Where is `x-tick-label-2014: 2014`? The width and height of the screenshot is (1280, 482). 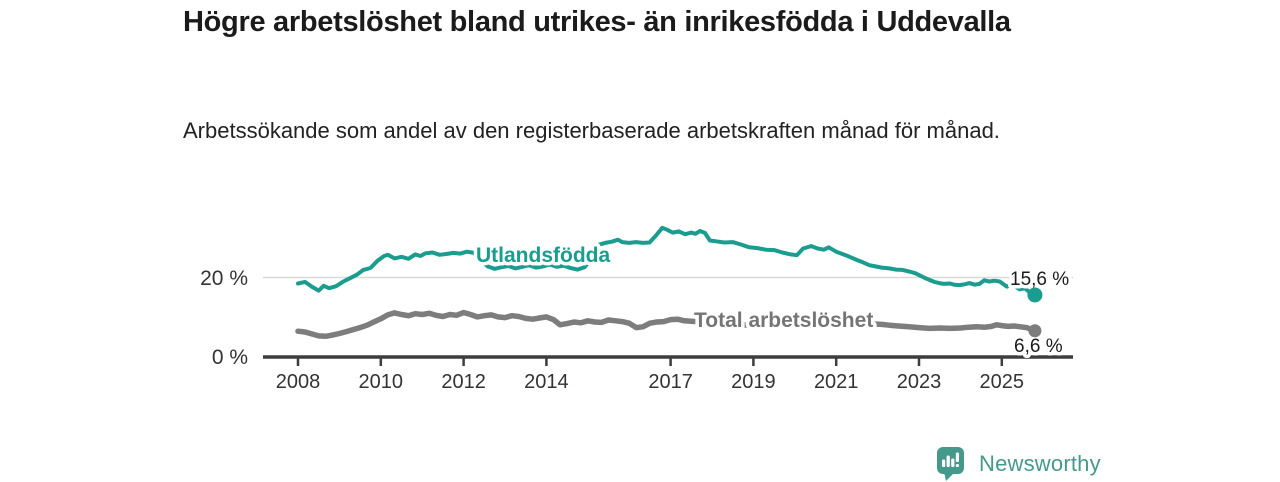 x-tick-label-2014: 2014 is located at coordinates (546, 382).